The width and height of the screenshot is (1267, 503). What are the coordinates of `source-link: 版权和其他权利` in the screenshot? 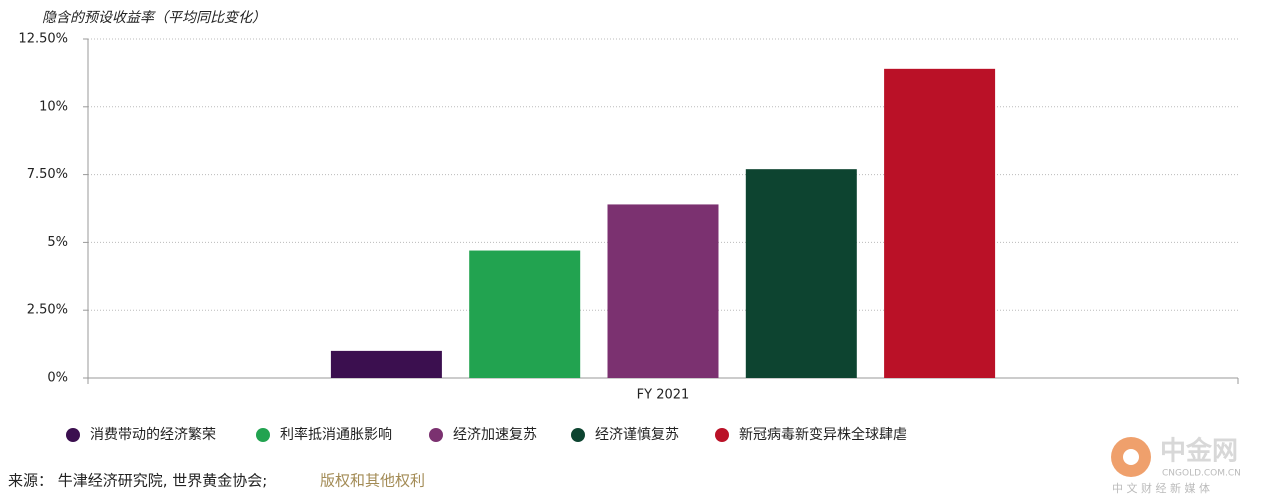 It's located at (372, 481).